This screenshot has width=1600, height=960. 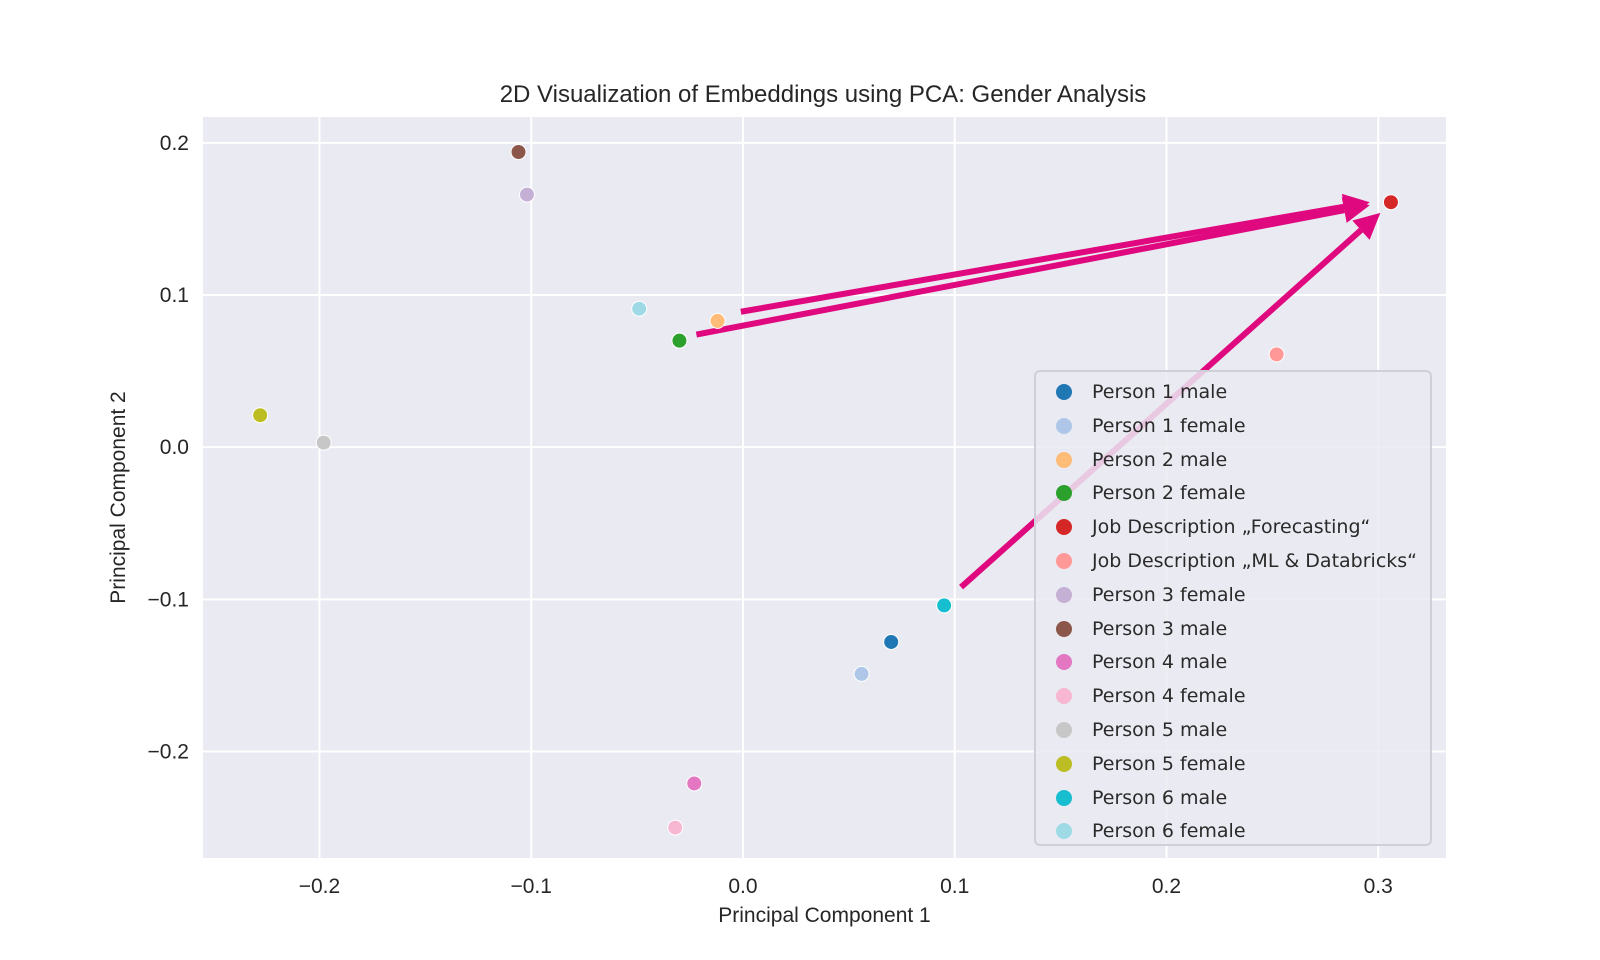 What do you see at coordinates (1160, 730) in the screenshot?
I see `legend-label: Person 5 male` at bounding box center [1160, 730].